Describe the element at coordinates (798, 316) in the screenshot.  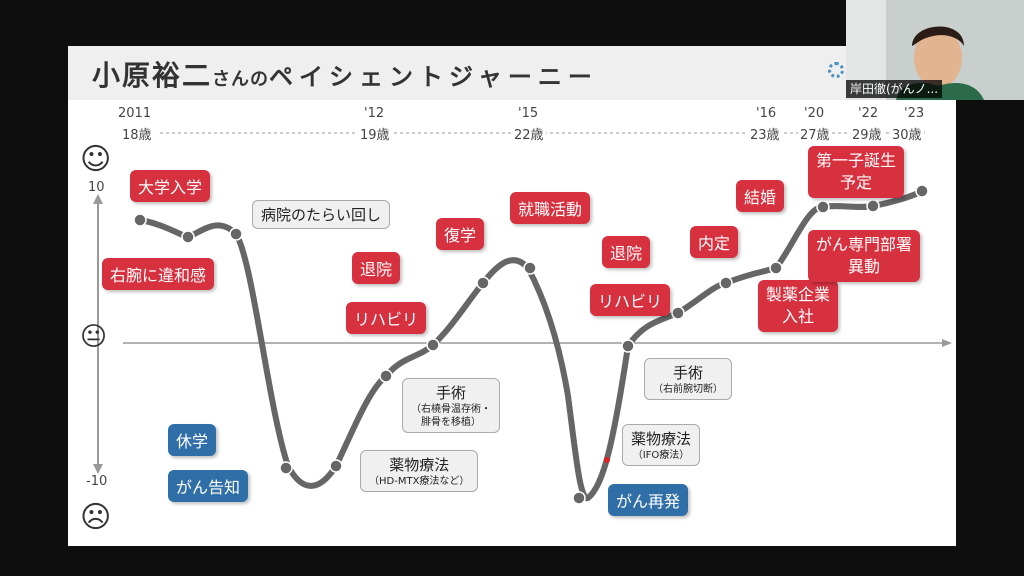
I see `event-seiyaku-line2: 入社` at that location.